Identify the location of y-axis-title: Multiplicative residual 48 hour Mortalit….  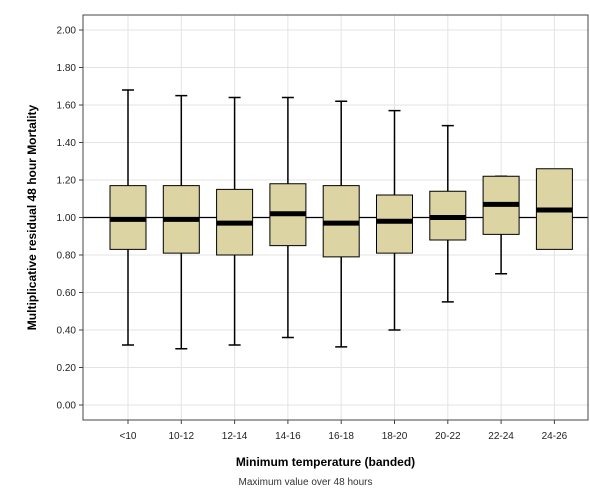
(32, 217).